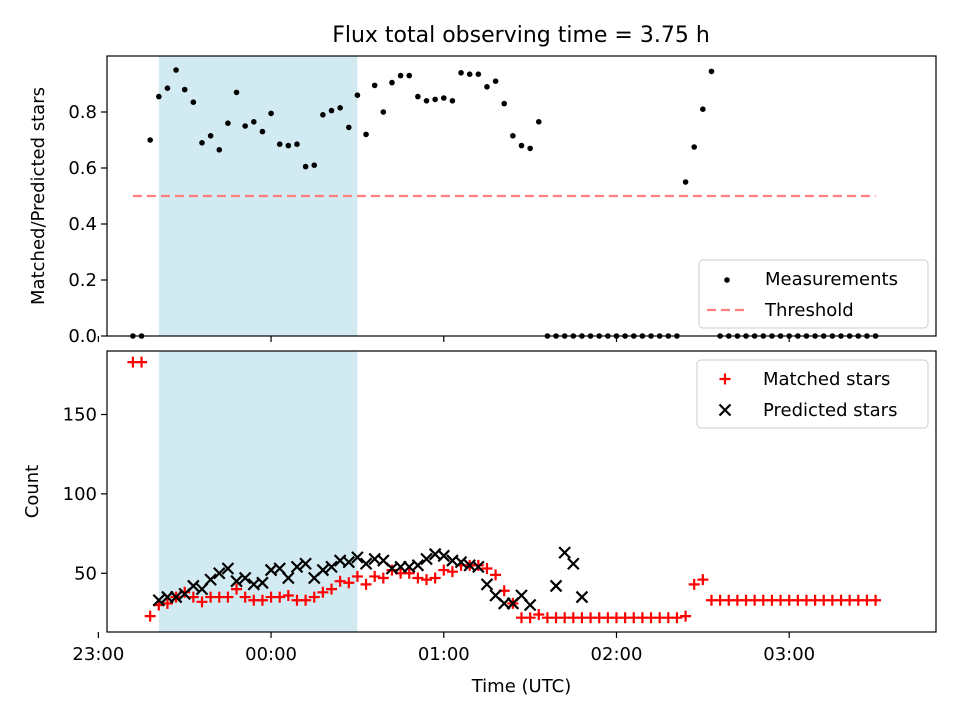 The image size is (960, 724). What do you see at coordinates (830, 410) in the screenshot?
I see `legend-label: Predicted stars` at bounding box center [830, 410].